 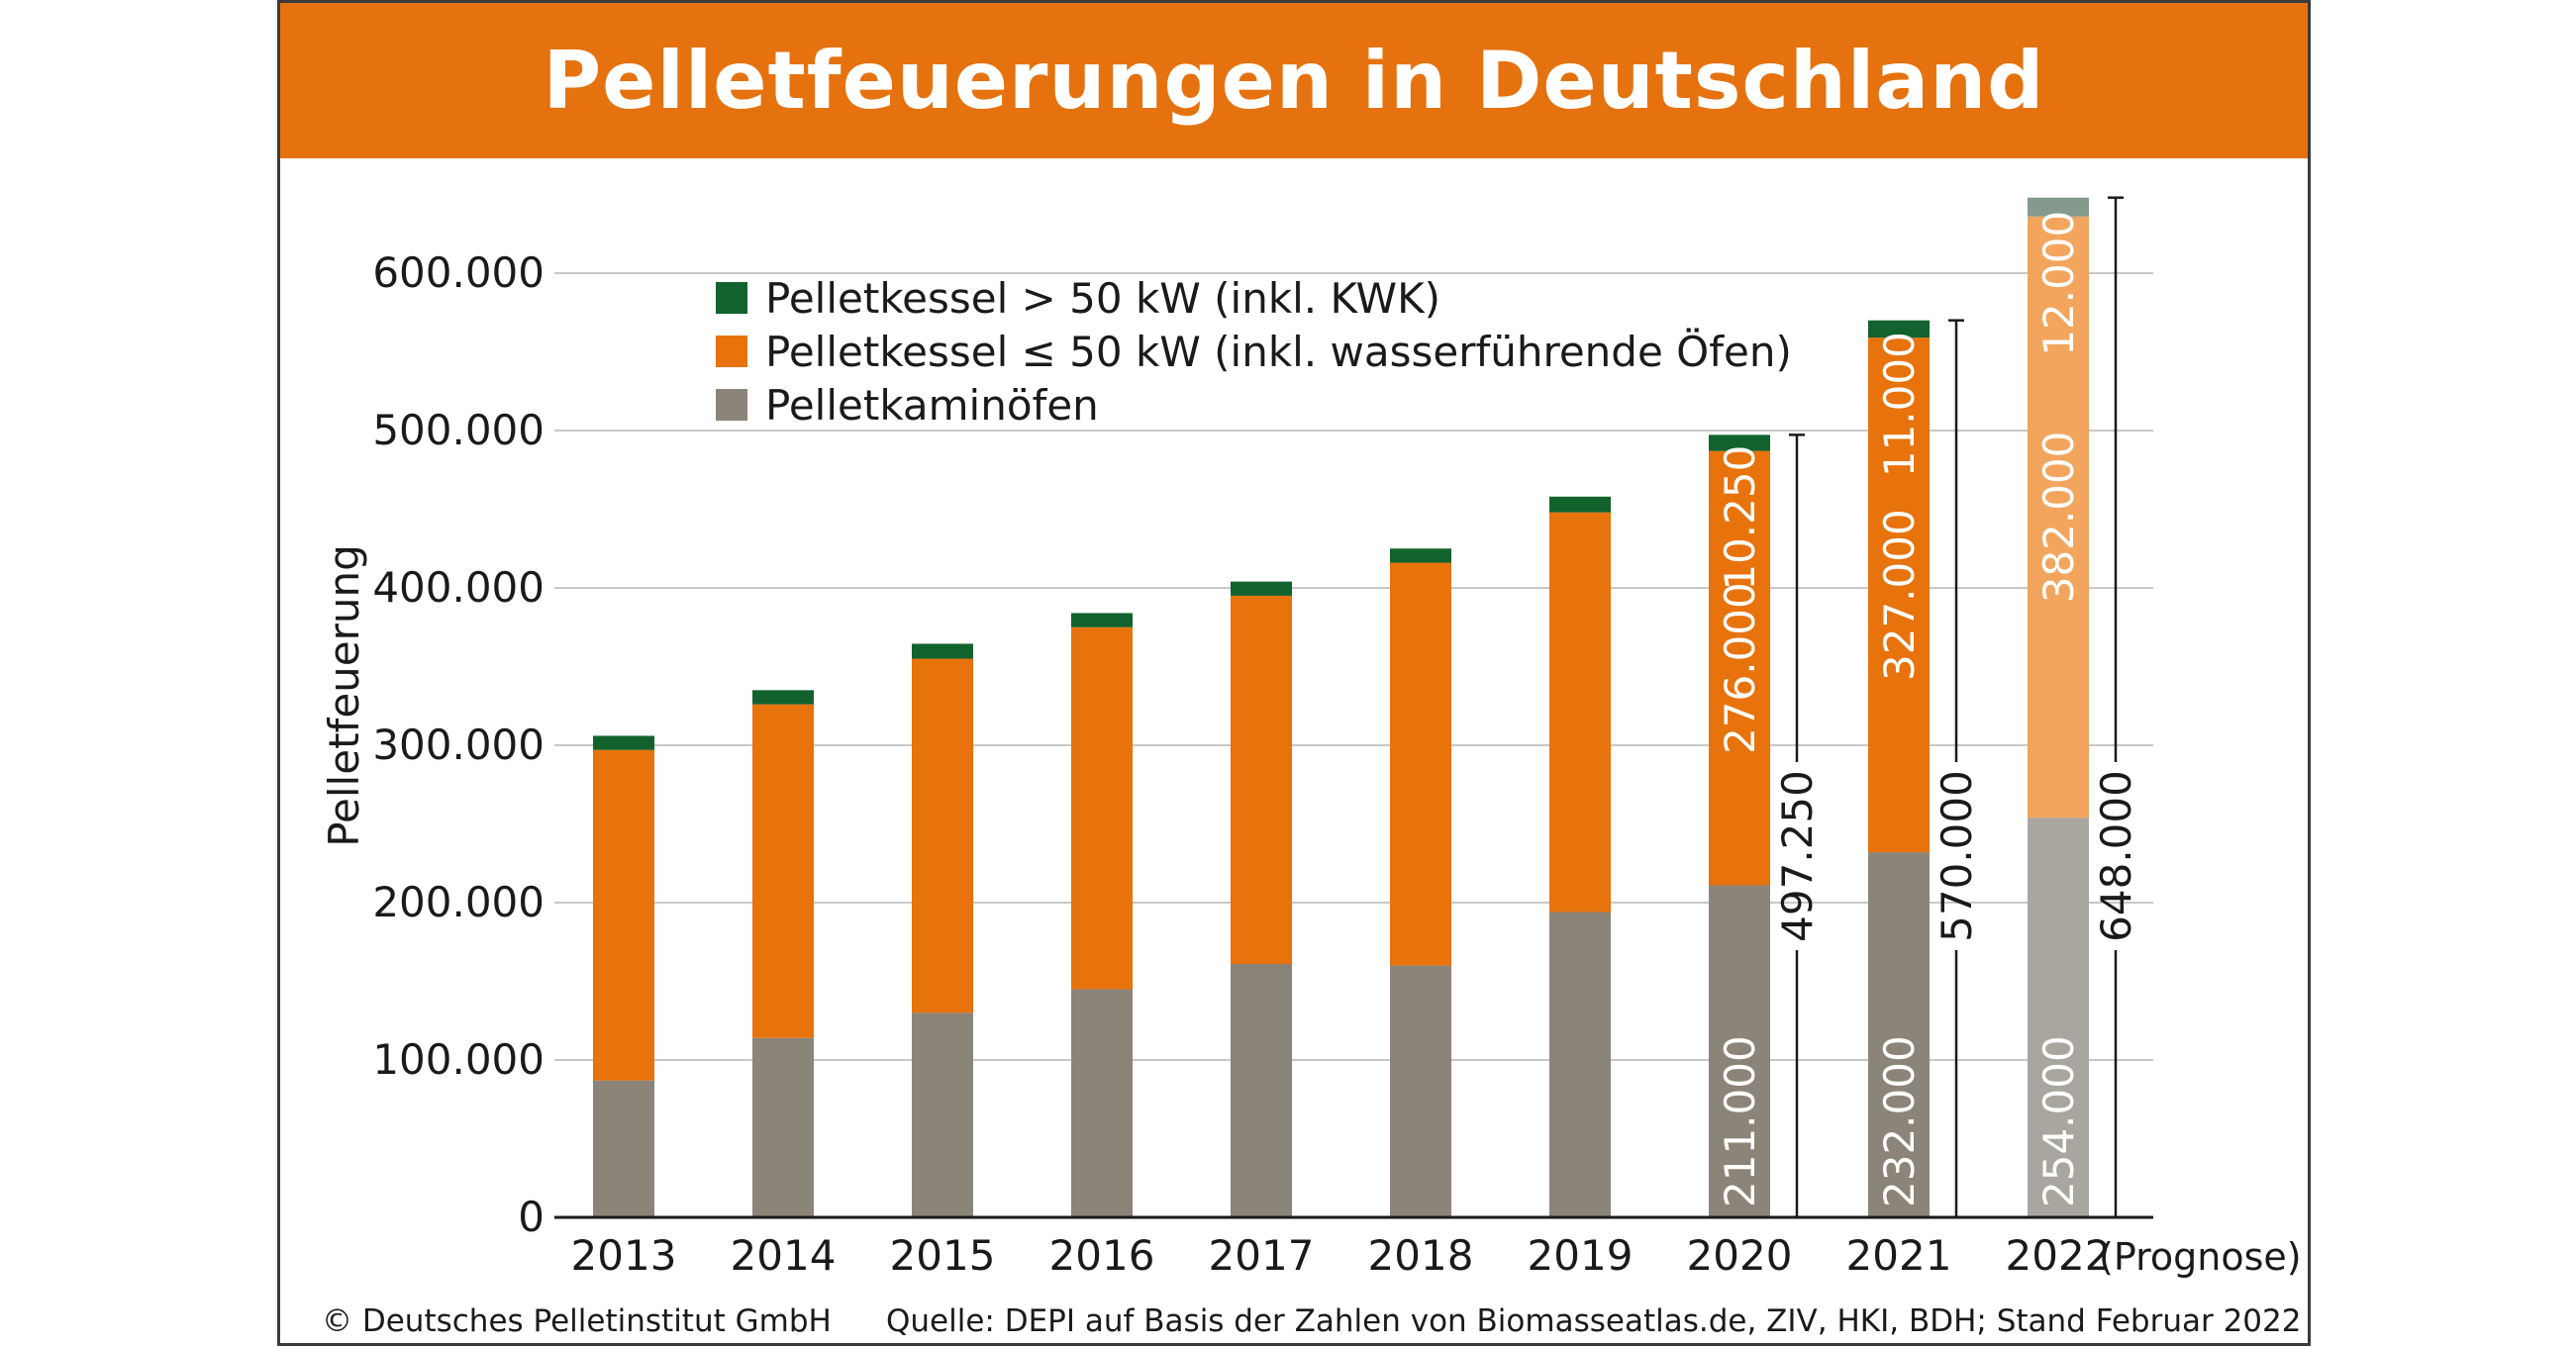 What do you see at coordinates (1342, 1255) in the screenshot?
I see `x-axis-labels: 2013 2014 2015 2016 2017 2018 2019 2020 2021 2022` at bounding box center [1342, 1255].